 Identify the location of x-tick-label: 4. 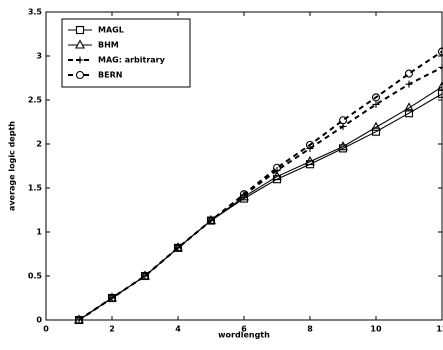
(178, 329).